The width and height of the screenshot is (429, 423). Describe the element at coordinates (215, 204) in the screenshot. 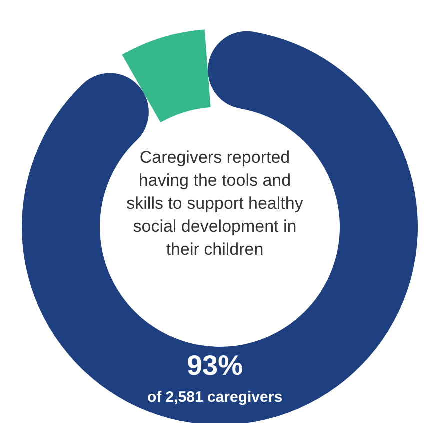

I see `text: Caregivers reported having the tools and skills to support healthy social development in their children` at that location.